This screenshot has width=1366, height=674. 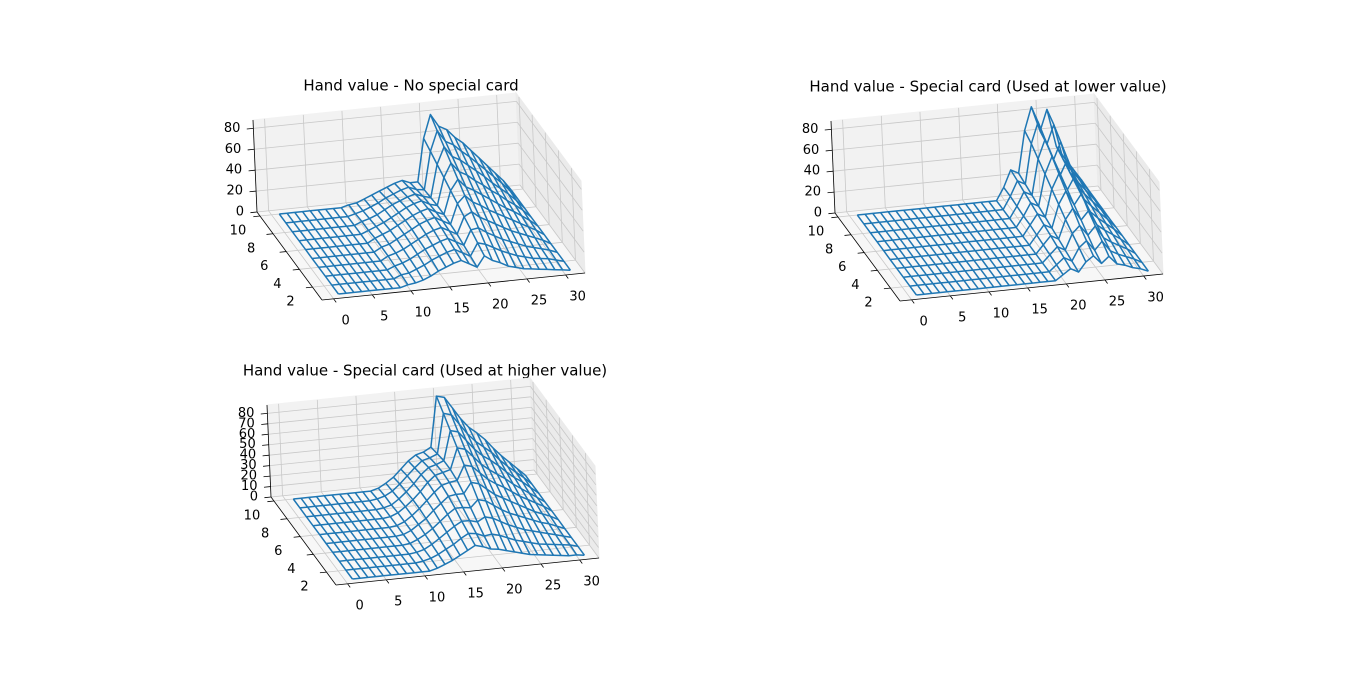 I want to click on z-tick-label: 60, so click(x=811, y=150).